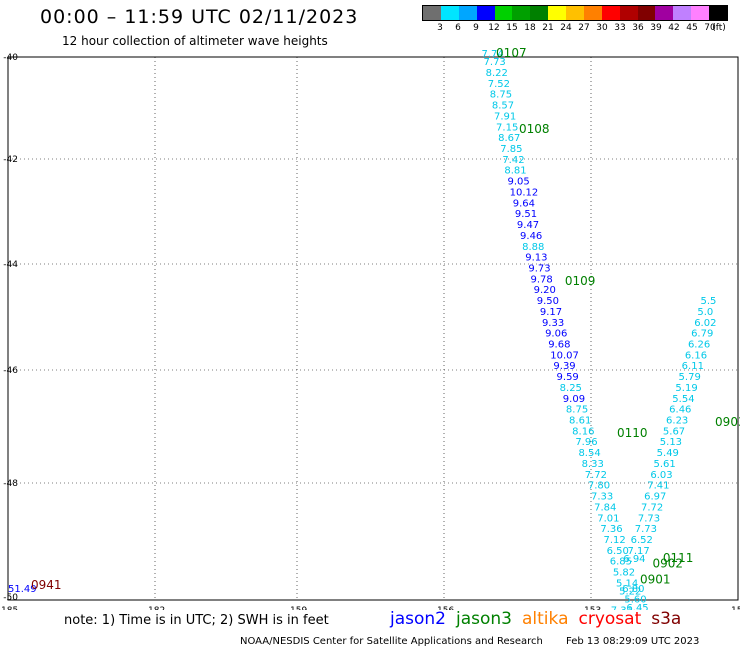 This screenshot has height=650, width=740. I want to click on legend-tick-label: 45, so click(692, 28).